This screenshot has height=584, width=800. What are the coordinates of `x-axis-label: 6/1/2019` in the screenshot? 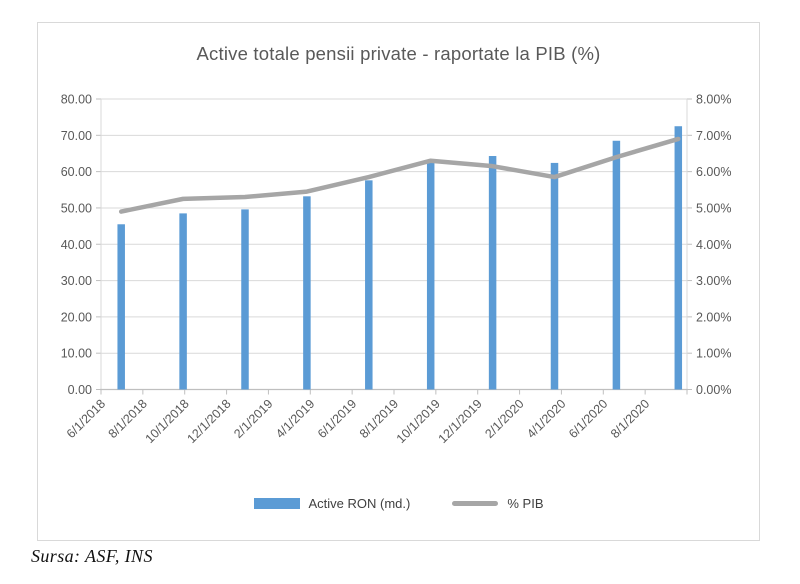 It's located at (337, 419).